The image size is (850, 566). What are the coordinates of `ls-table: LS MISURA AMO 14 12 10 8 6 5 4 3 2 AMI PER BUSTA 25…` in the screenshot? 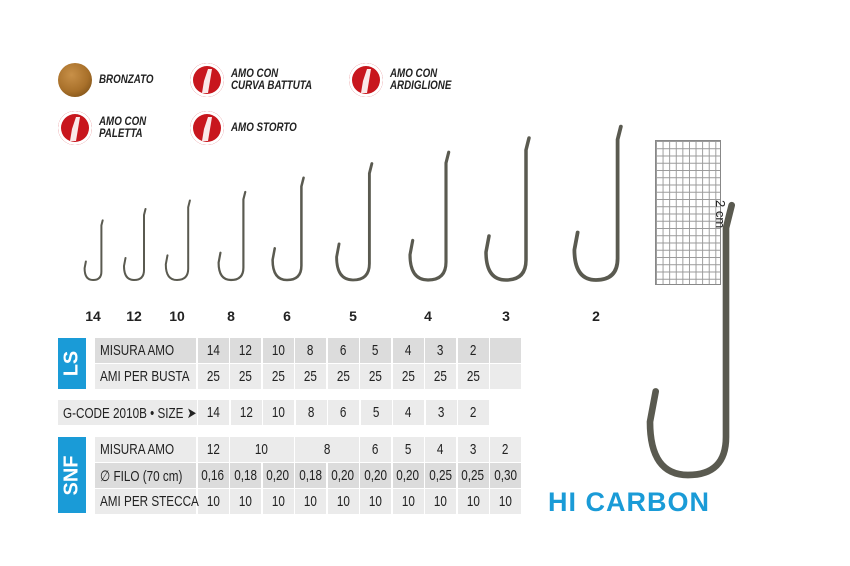 It's located at (290, 364).